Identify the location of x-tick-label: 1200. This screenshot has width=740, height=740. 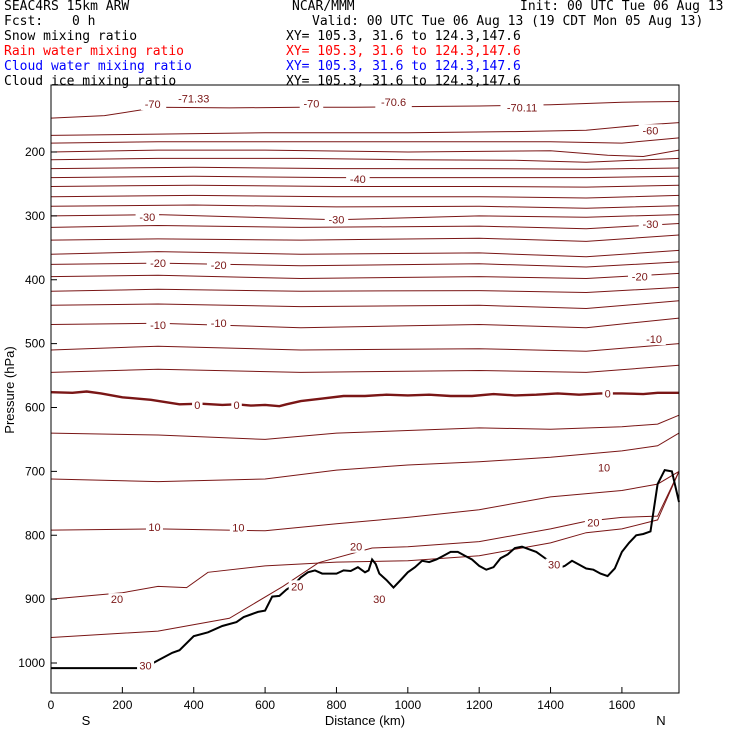
(479, 705).